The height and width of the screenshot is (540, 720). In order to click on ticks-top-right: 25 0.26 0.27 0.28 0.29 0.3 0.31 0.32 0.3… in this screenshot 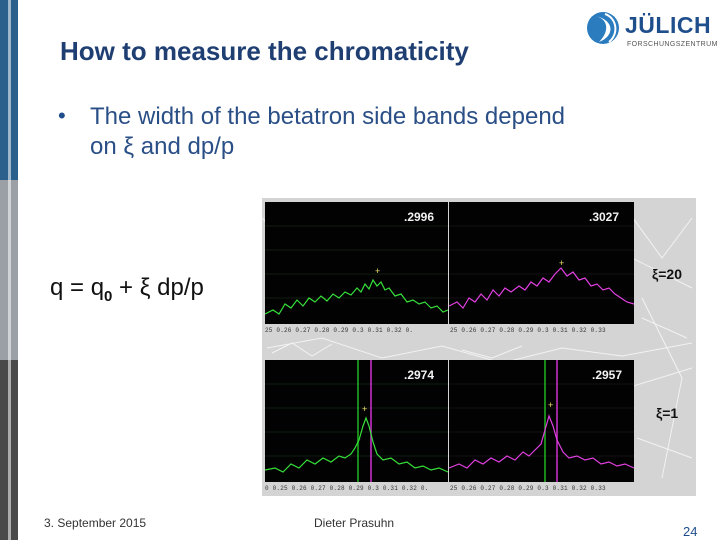, I will do `click(528, 330)`.